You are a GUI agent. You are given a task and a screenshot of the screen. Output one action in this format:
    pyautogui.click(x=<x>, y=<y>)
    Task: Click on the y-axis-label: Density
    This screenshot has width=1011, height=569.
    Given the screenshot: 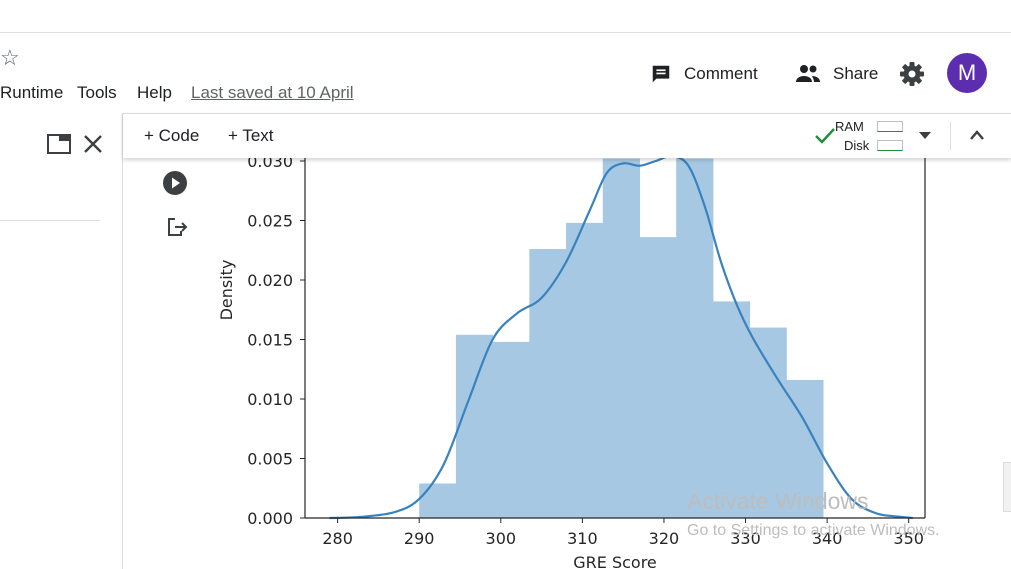 What is the action you would take?
    pyautogui.click(x=226, y=290)
    